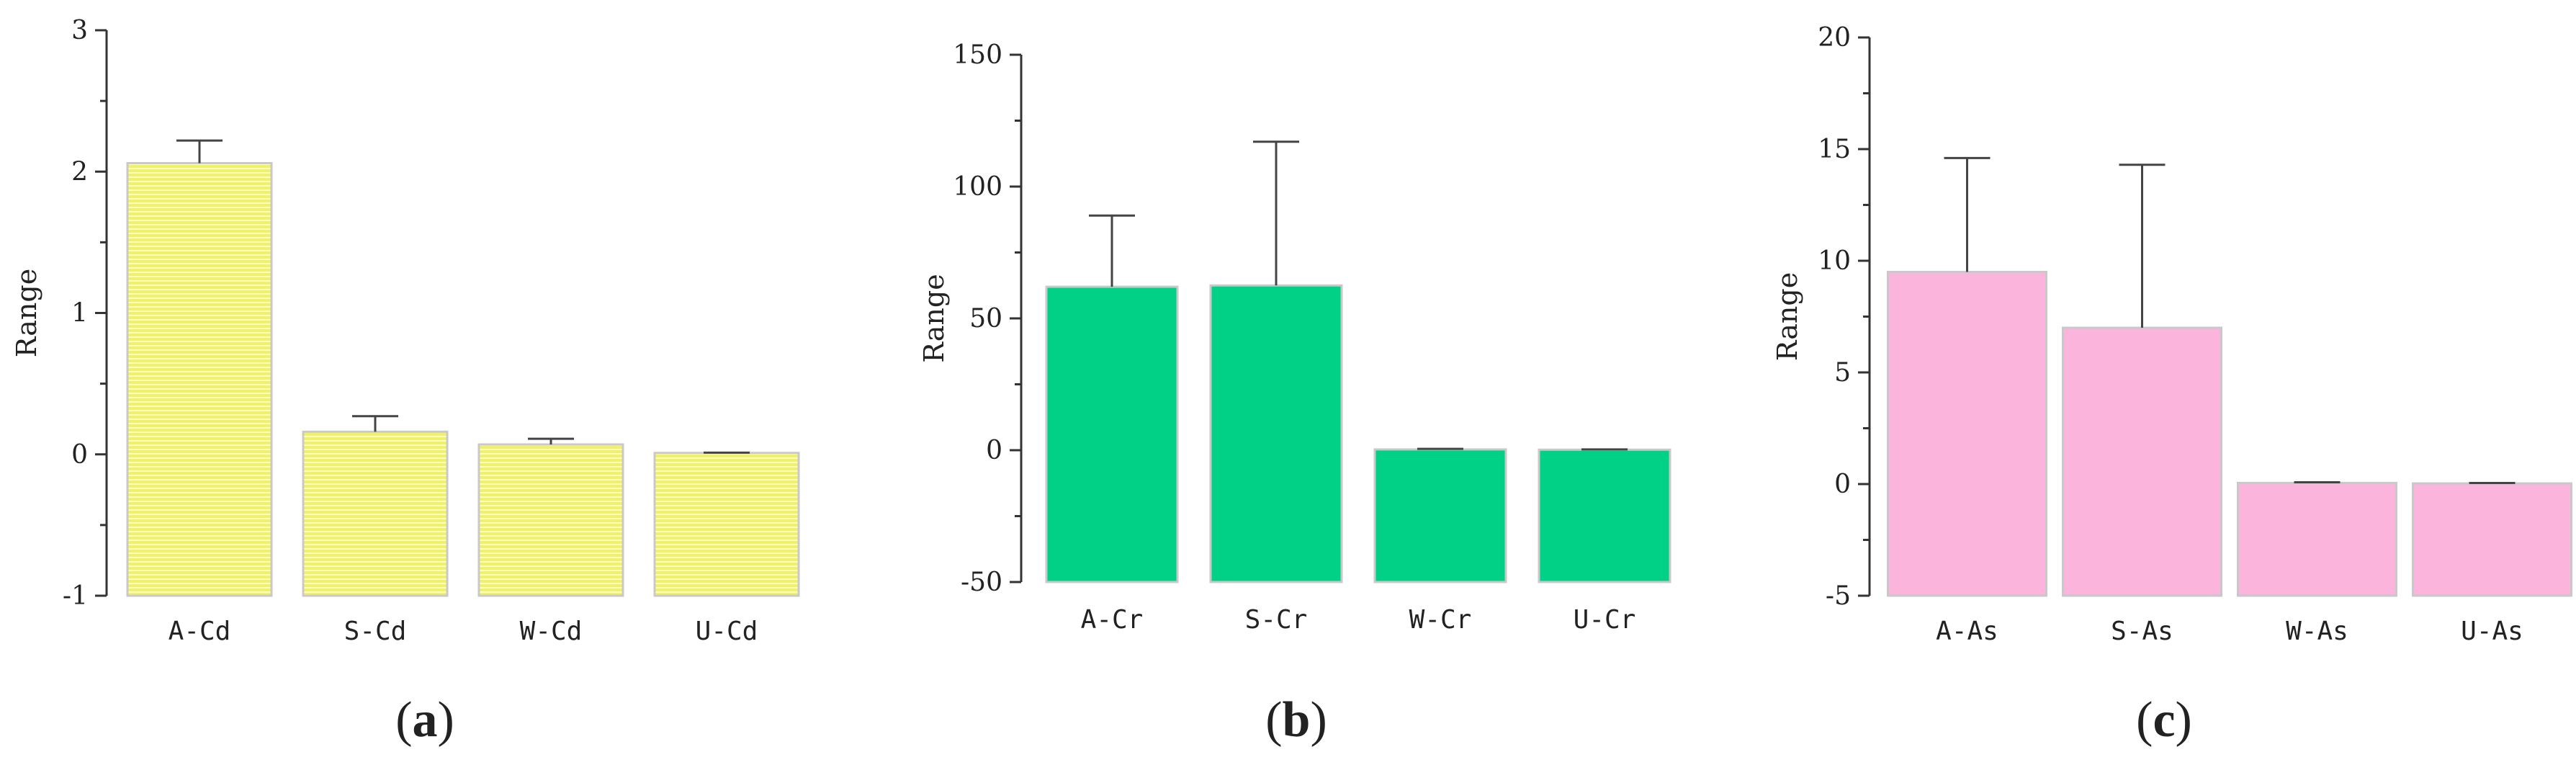  What do you see at coordinates (550, 520) in the screenshot?
I see `bar-w-cd` at bounding box center [550, 520].